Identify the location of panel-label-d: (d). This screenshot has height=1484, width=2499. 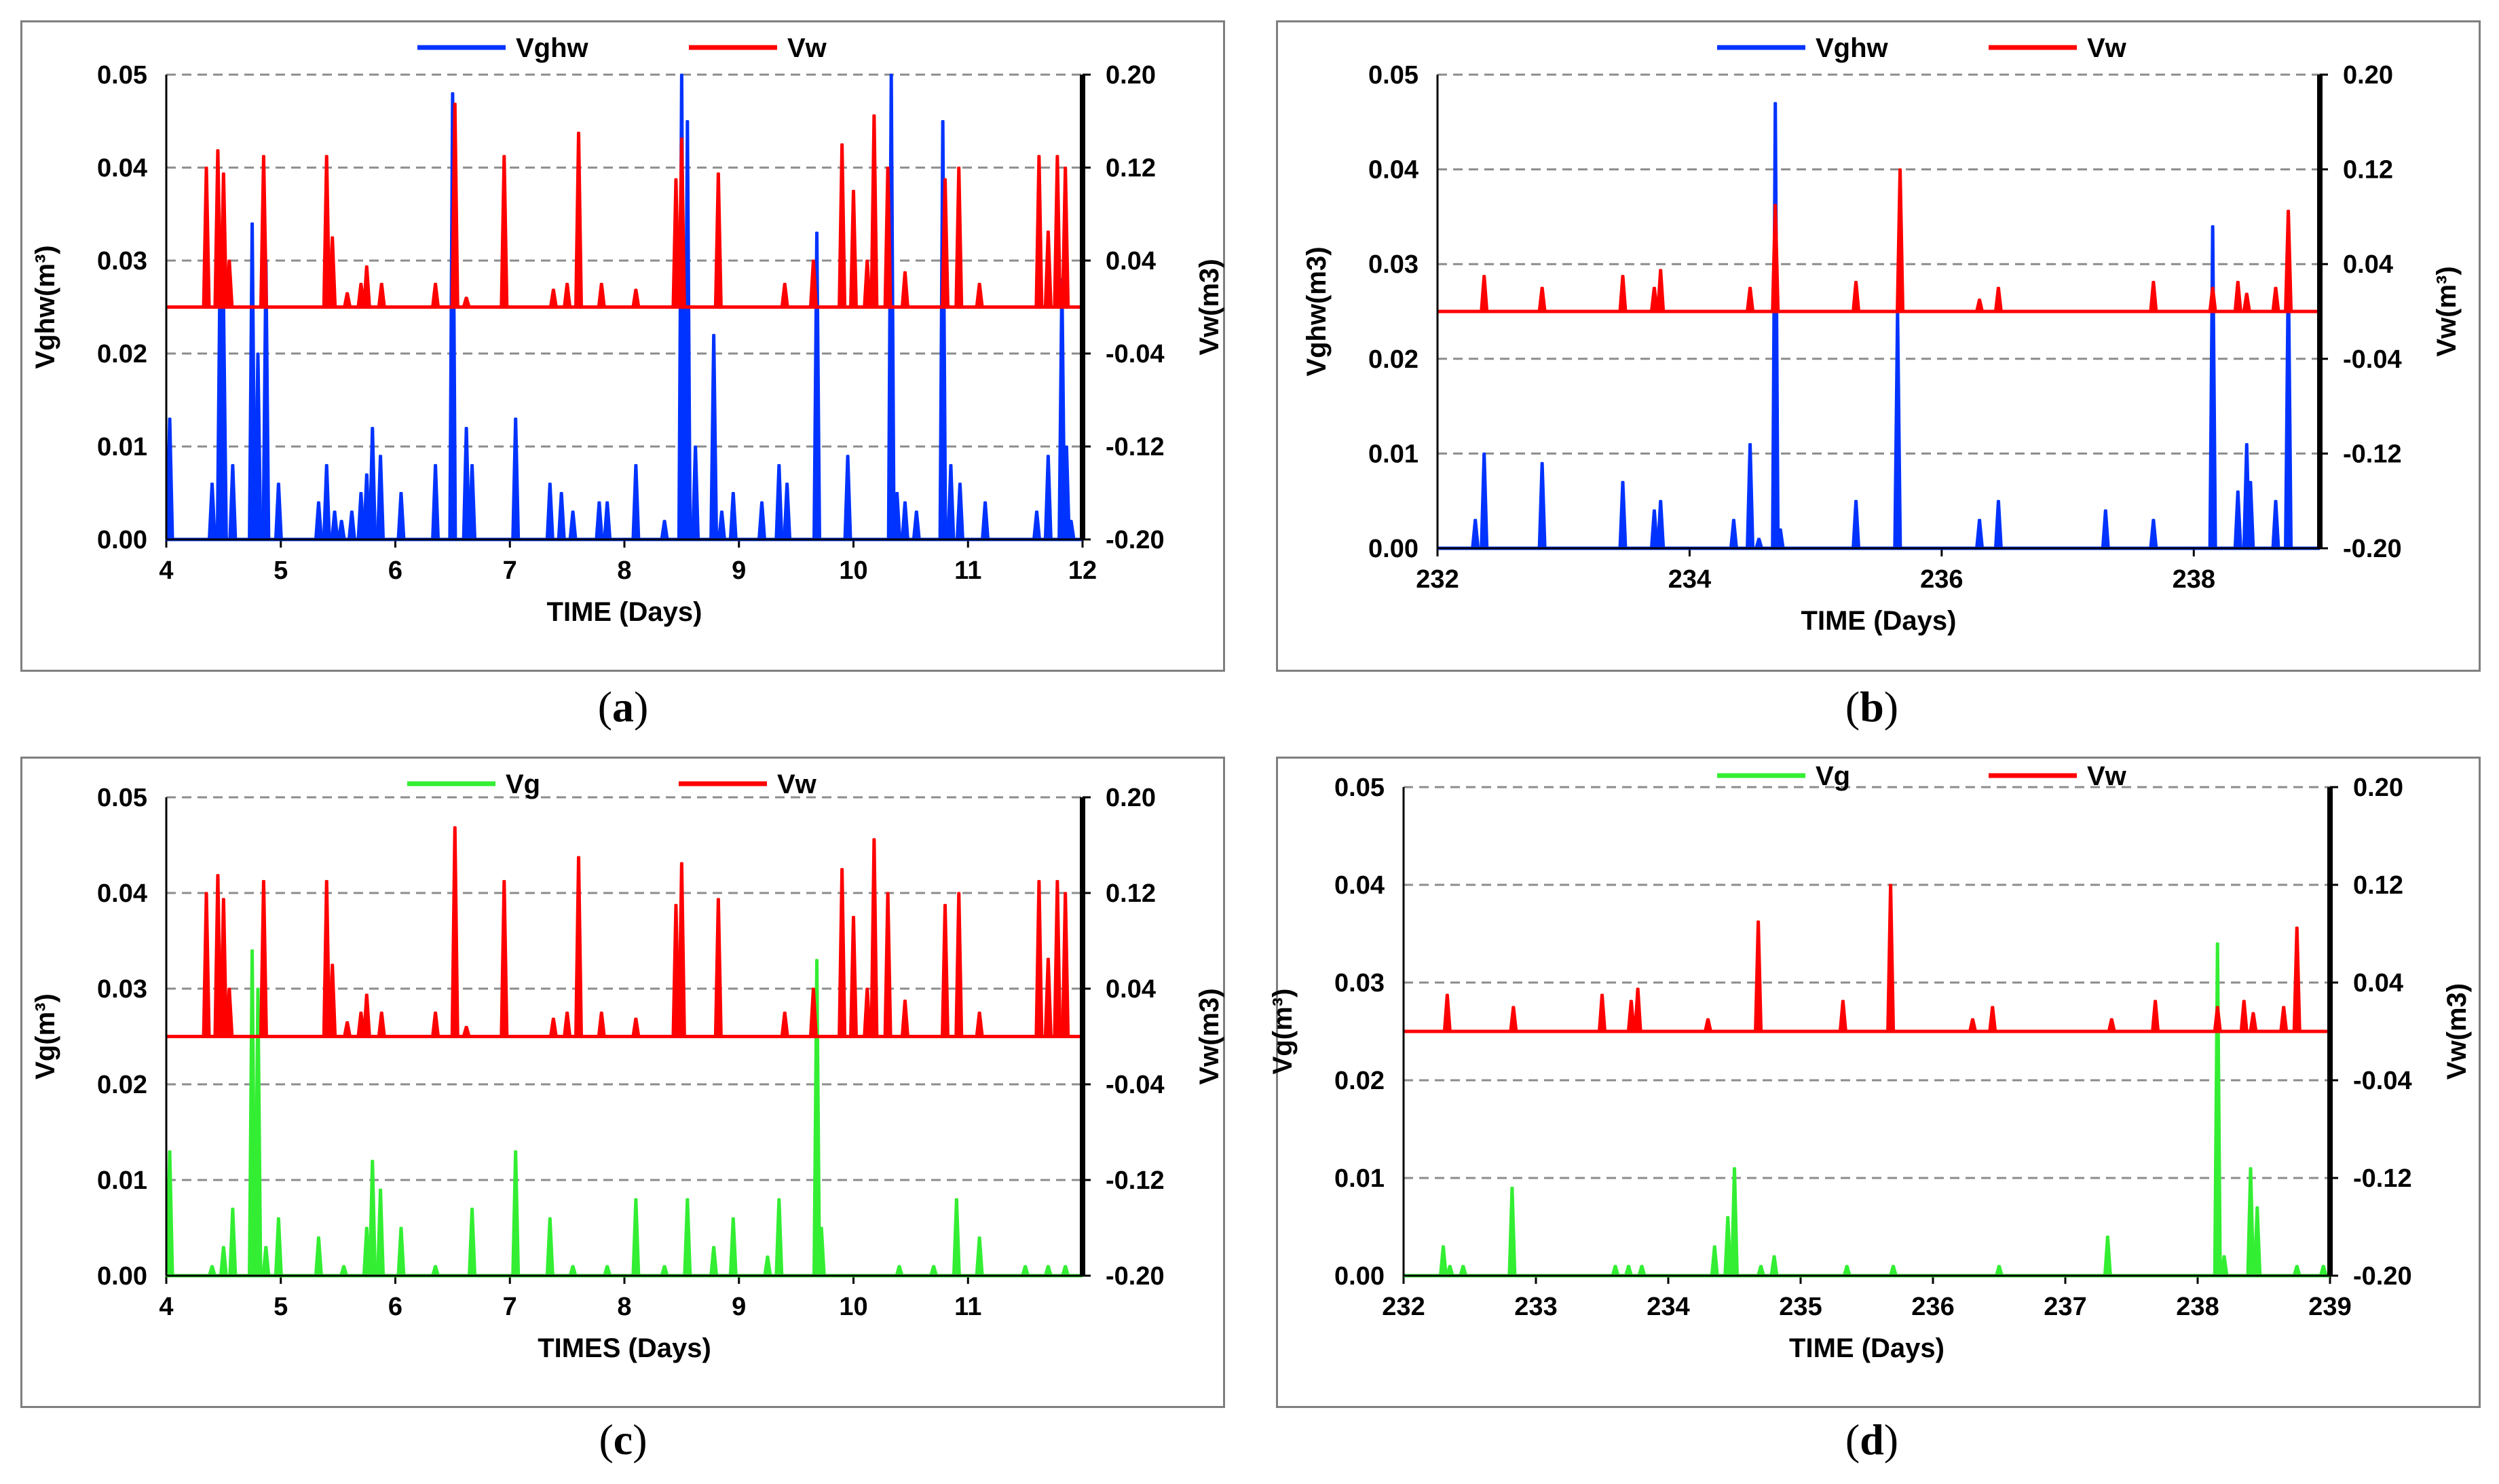
(1872, 1439).